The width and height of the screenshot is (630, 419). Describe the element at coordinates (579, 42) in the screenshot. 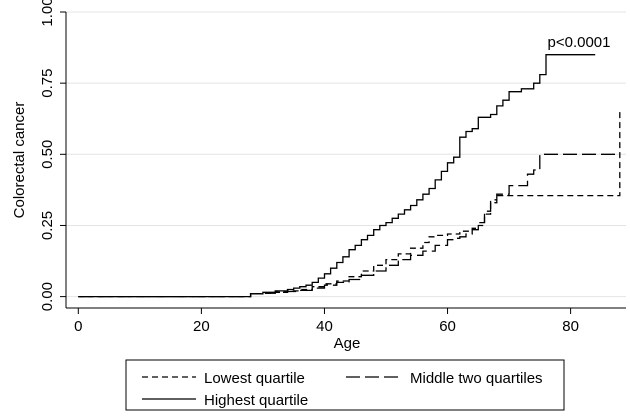

I see `p-value-annotation: p<0.0001` at that location.